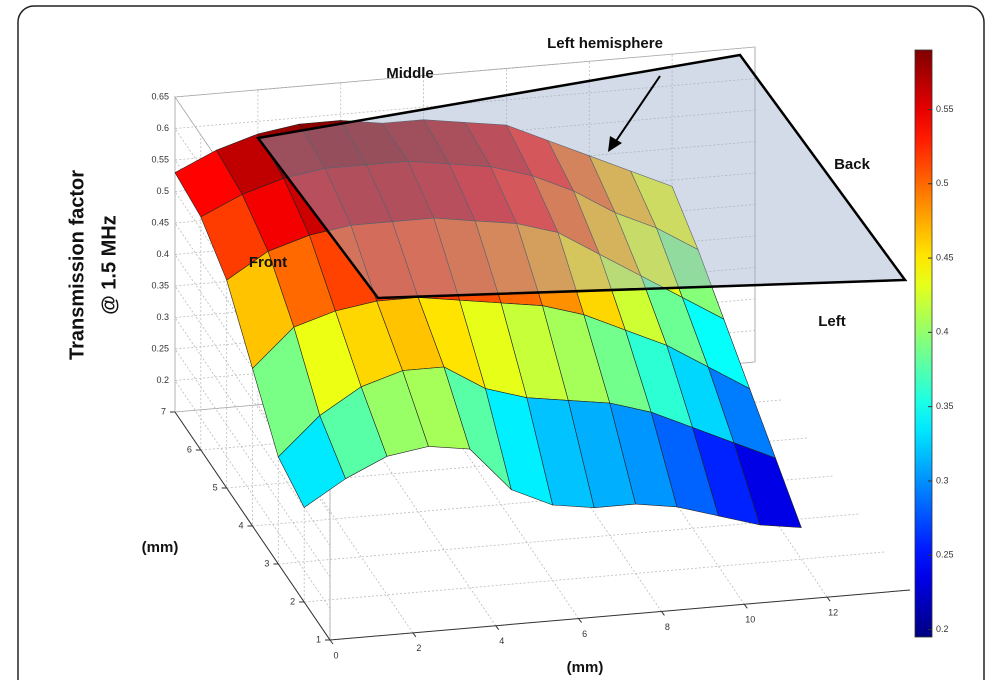 This screenshot has width=1001, height=680. I want to click on grid-line, so click(749, 326).